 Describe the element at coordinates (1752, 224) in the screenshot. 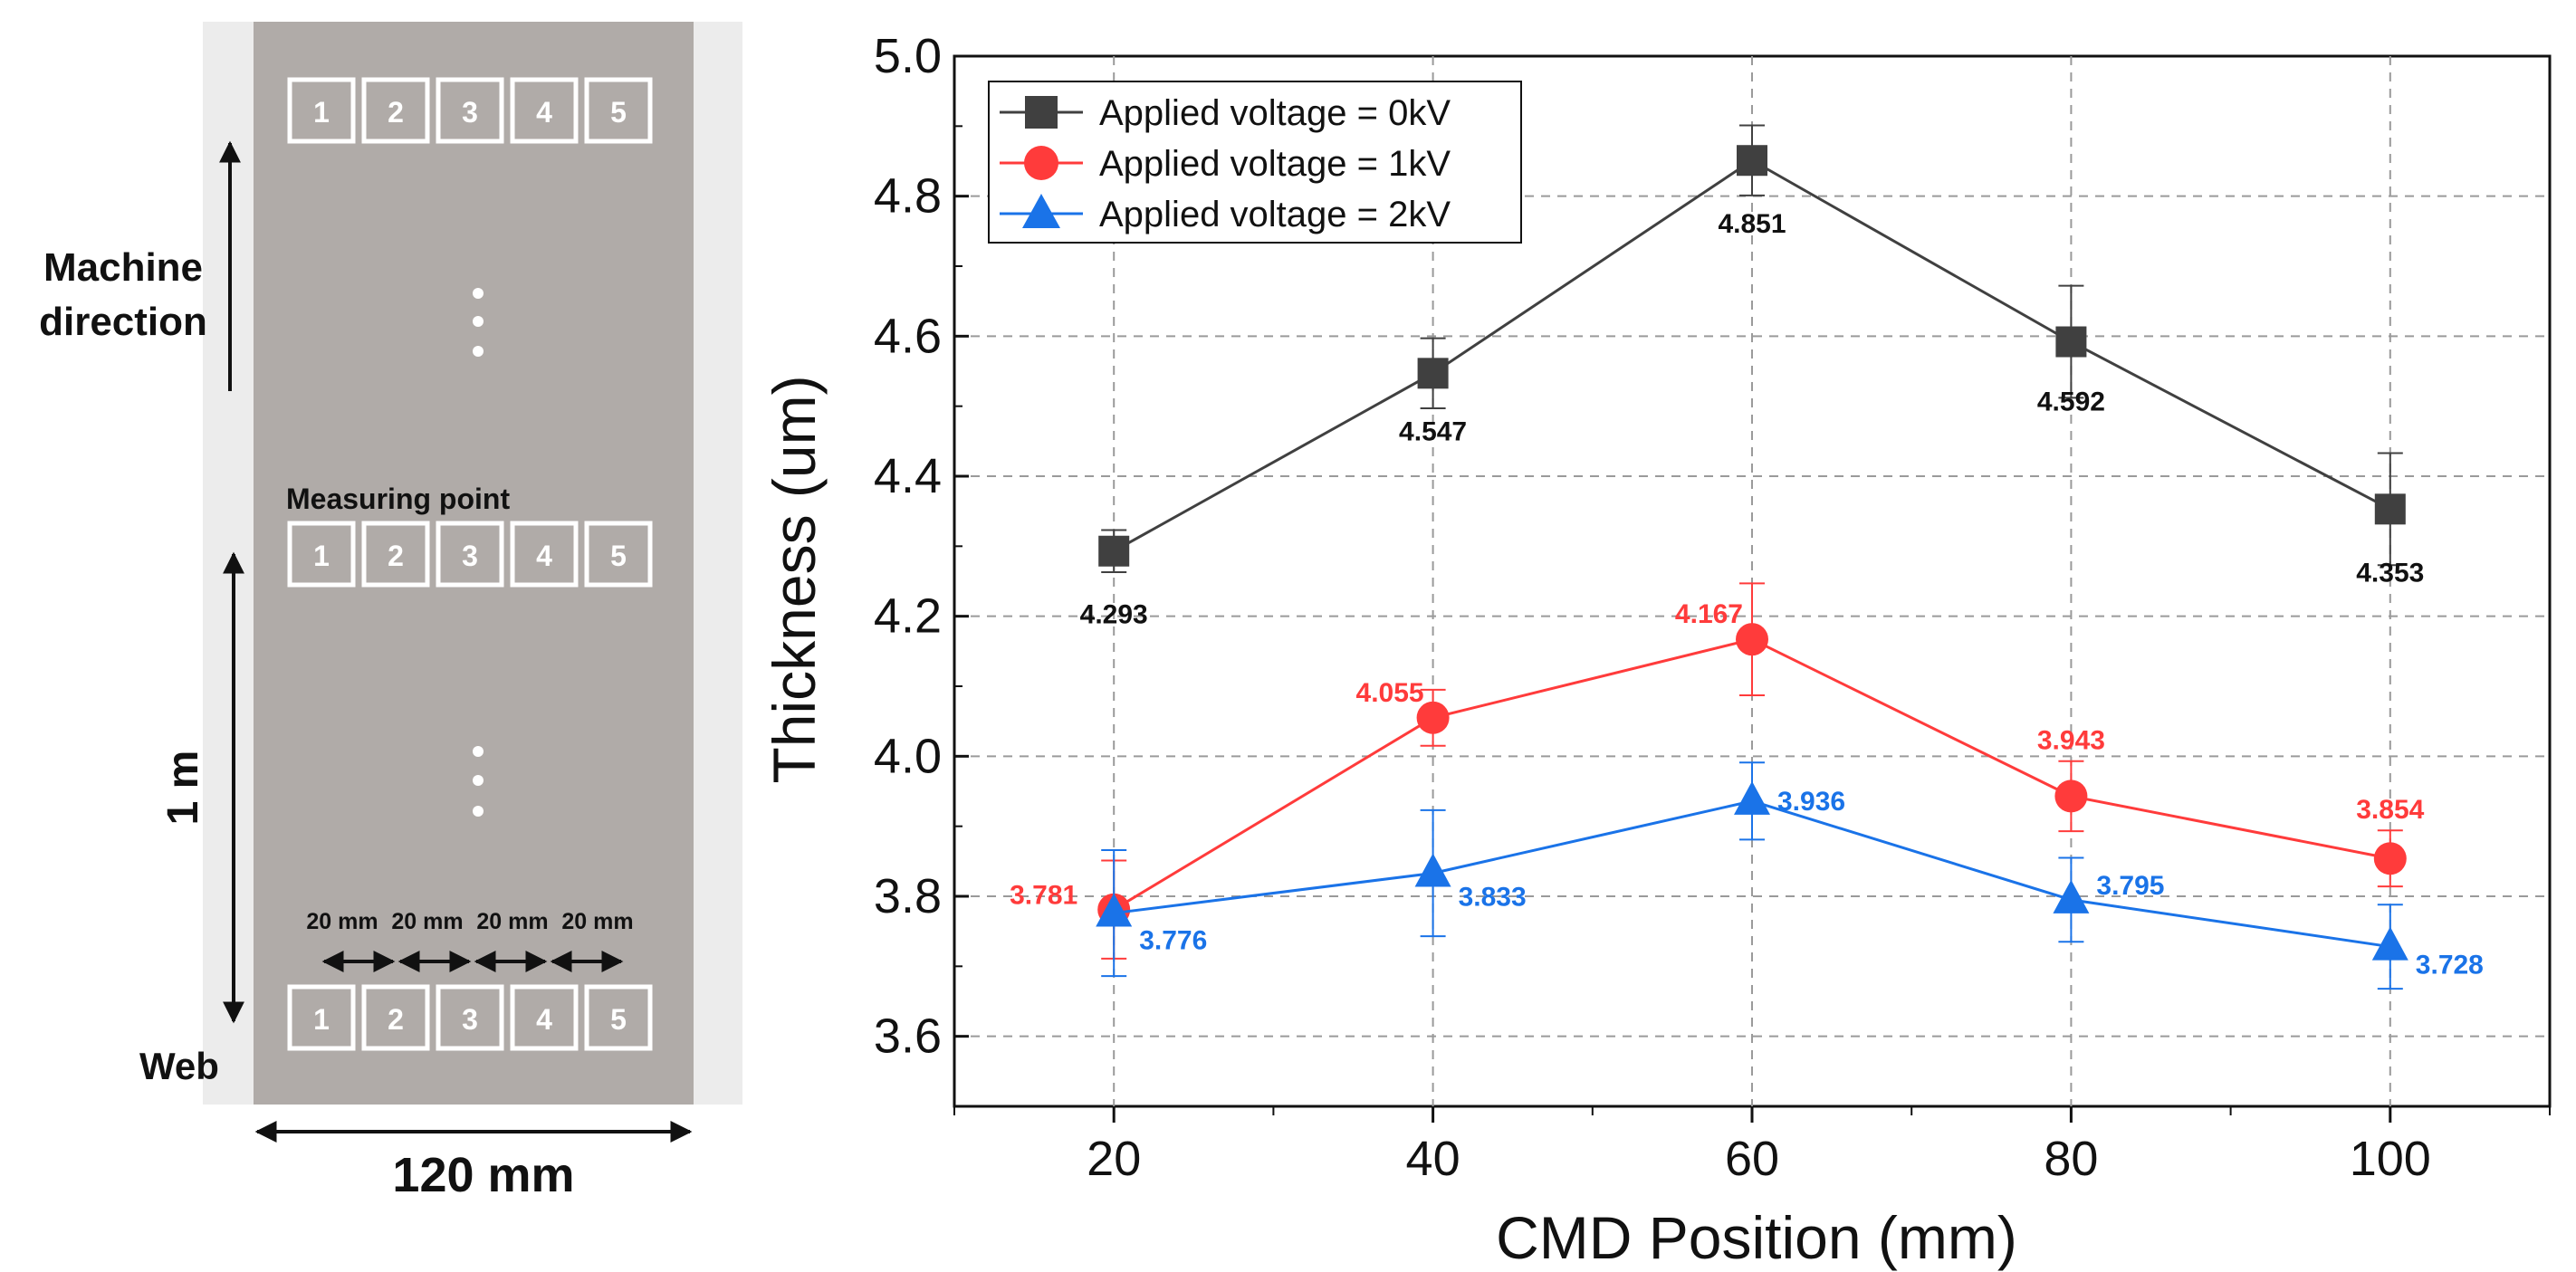

I see `data-label: 4.851` at that location.